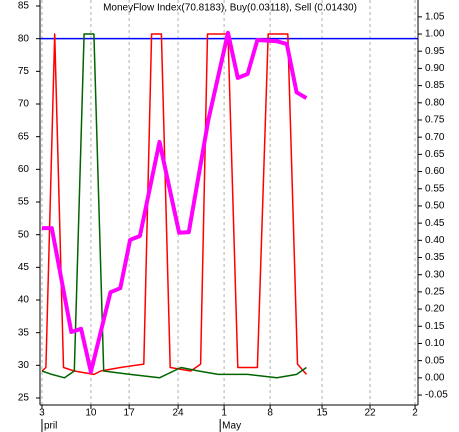 This screenshot has width=459, height=432. I want to click on y2-tick-label: 0.70, so click(435, 137).